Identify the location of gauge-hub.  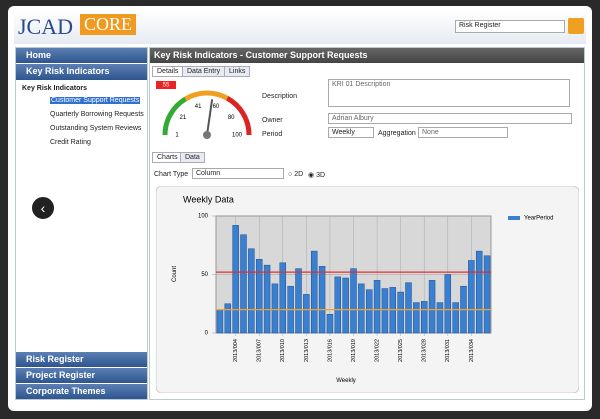
(207, 135).